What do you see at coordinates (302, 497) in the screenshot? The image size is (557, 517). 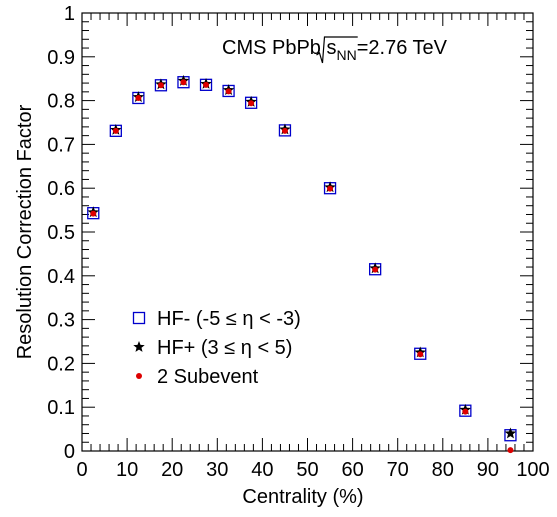 I see `x-axis-title: Centrality (%)` at bounding box center [302, 497].